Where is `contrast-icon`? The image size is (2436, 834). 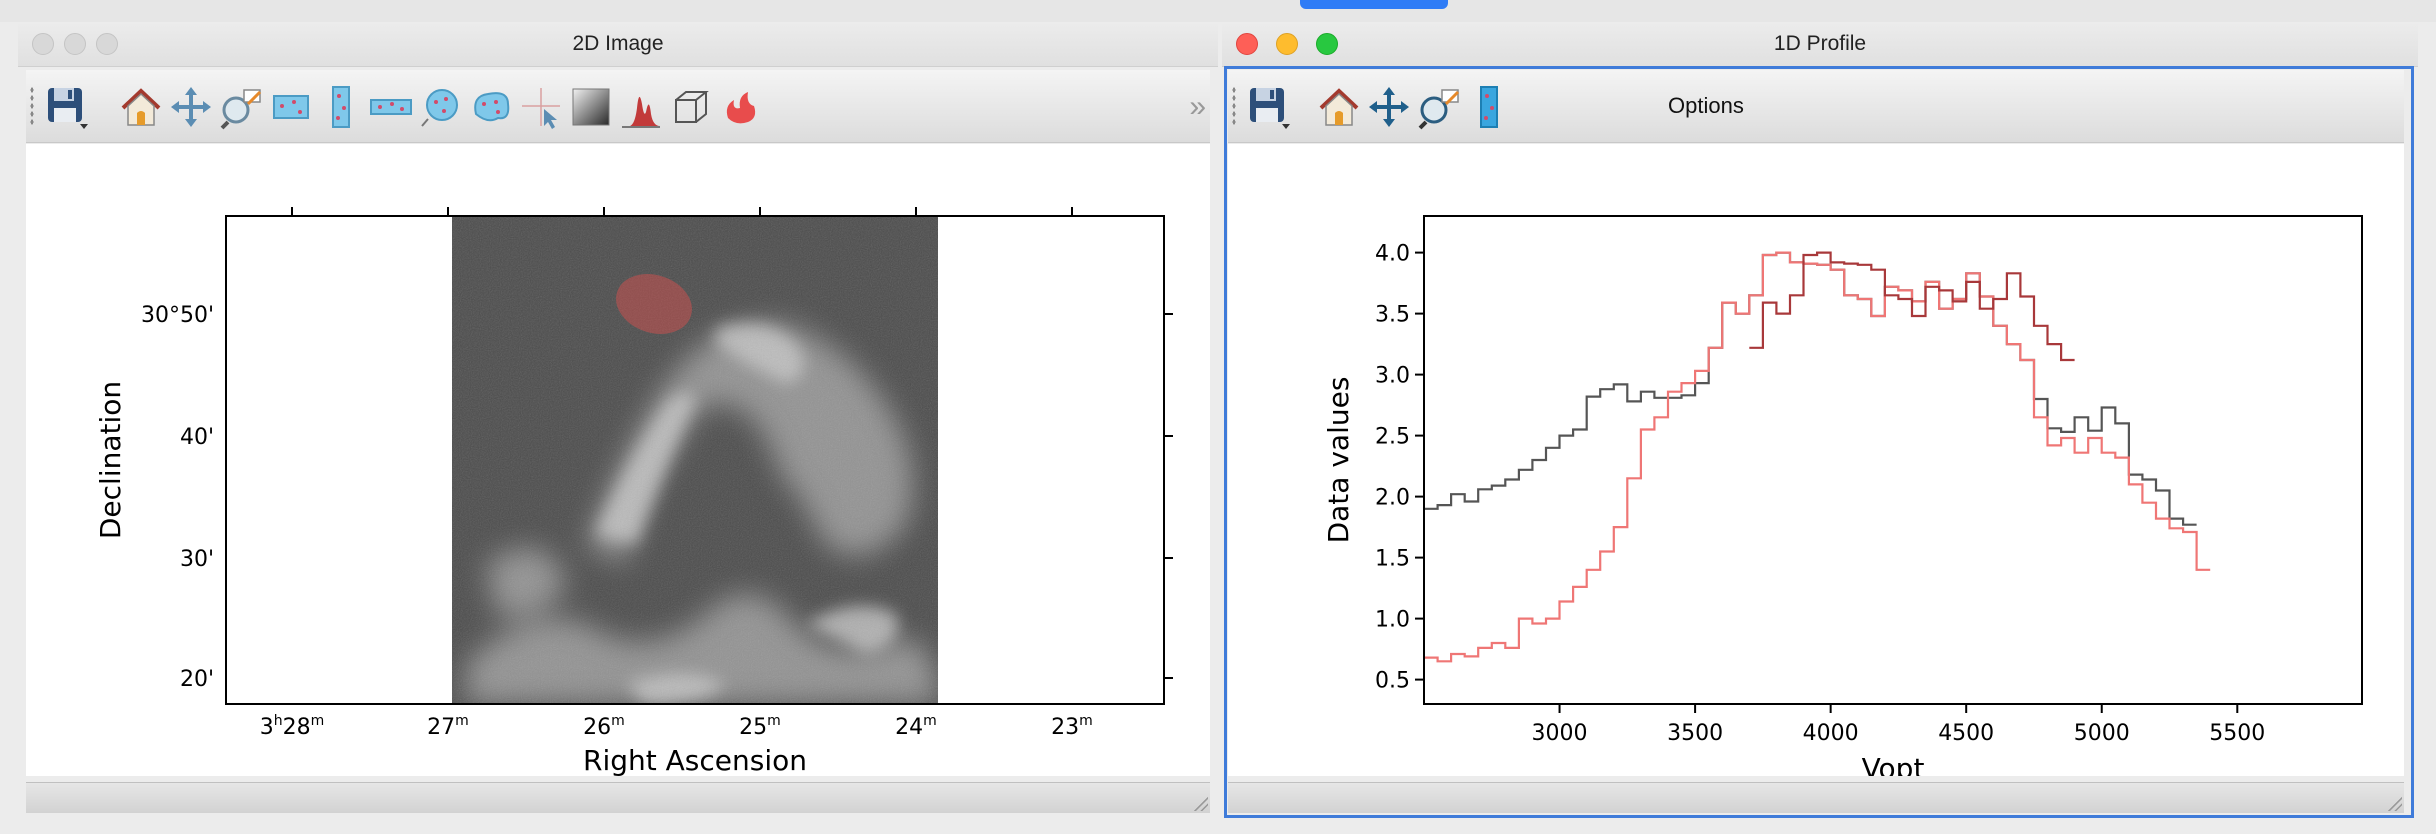 contrast-icon is located at coordinates (591, 107).